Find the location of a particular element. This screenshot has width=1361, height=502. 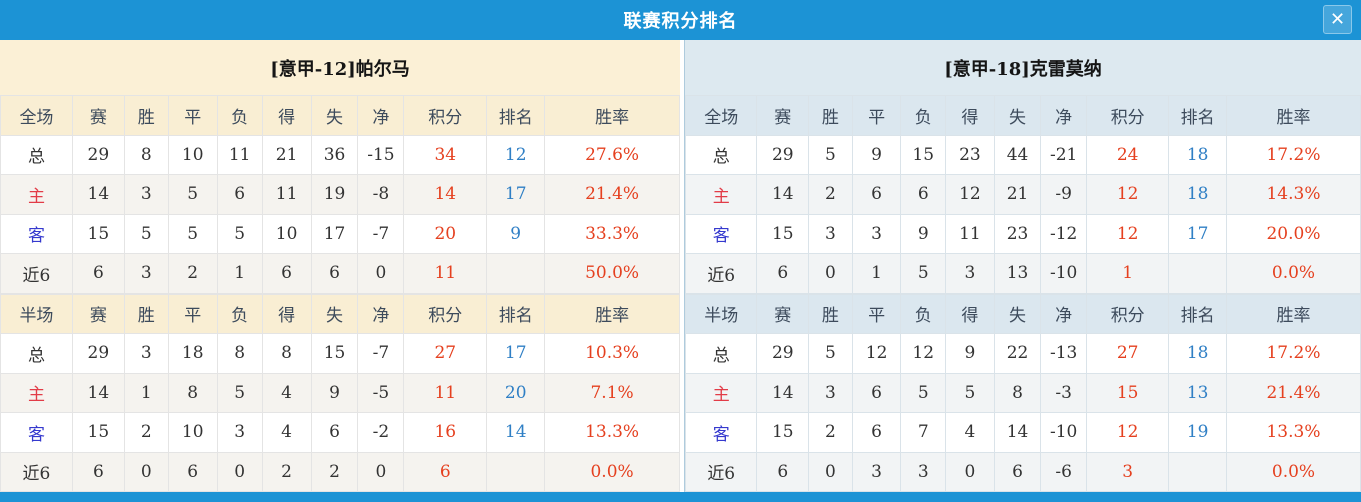

stat-value: 17 is located at coordinates (334, 233).